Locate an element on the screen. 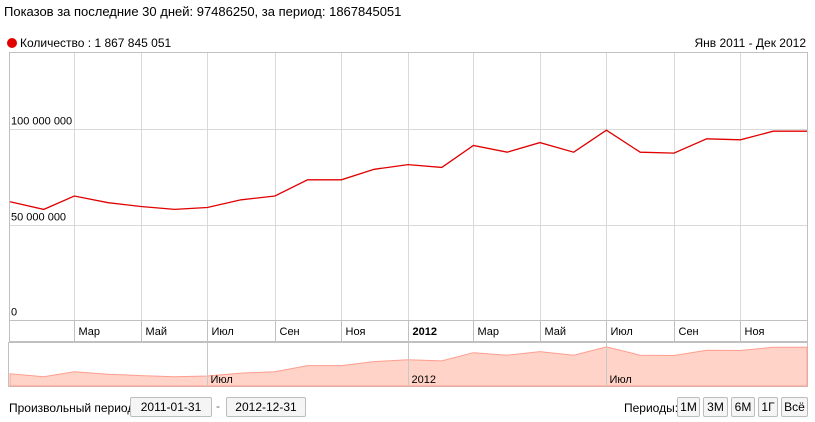  period-all-button: Всё is located at coordinates (794, 407).